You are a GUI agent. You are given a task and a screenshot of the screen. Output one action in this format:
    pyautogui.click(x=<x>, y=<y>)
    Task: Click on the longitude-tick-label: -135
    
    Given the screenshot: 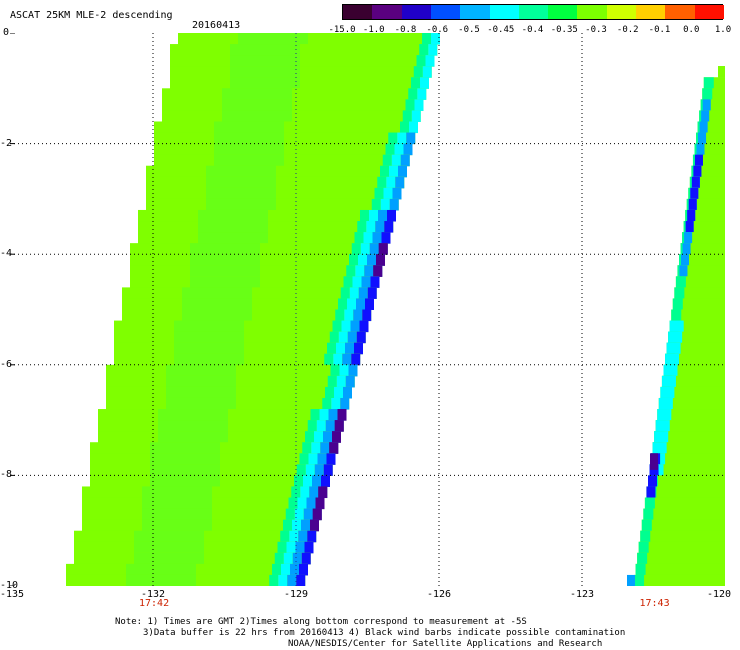 What is the action you would take?
    pyautogui.click(x=12, y=594)
    